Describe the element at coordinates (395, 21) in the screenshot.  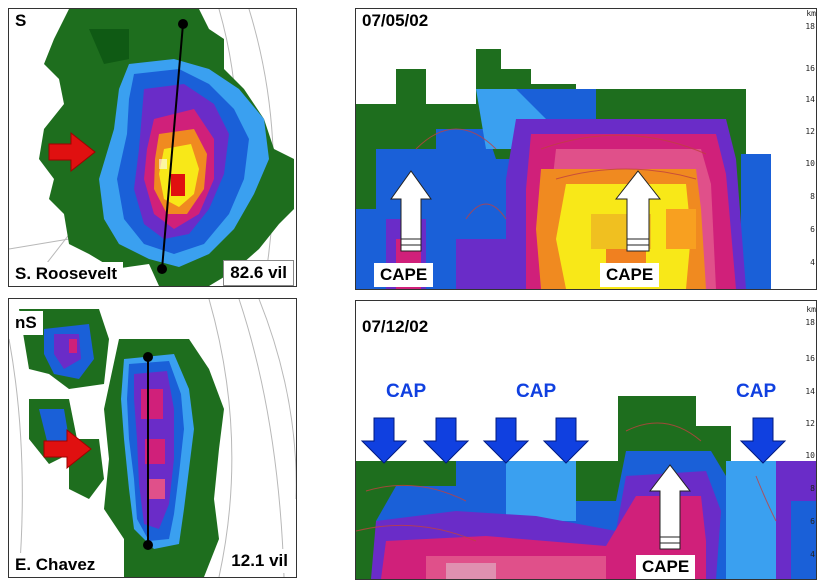
I see `date-label: 07/05/02` at that location.